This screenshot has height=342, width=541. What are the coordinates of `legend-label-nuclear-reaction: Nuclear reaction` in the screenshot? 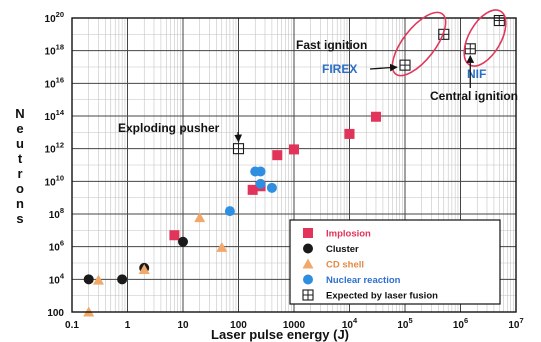 It's located at (363, 280).